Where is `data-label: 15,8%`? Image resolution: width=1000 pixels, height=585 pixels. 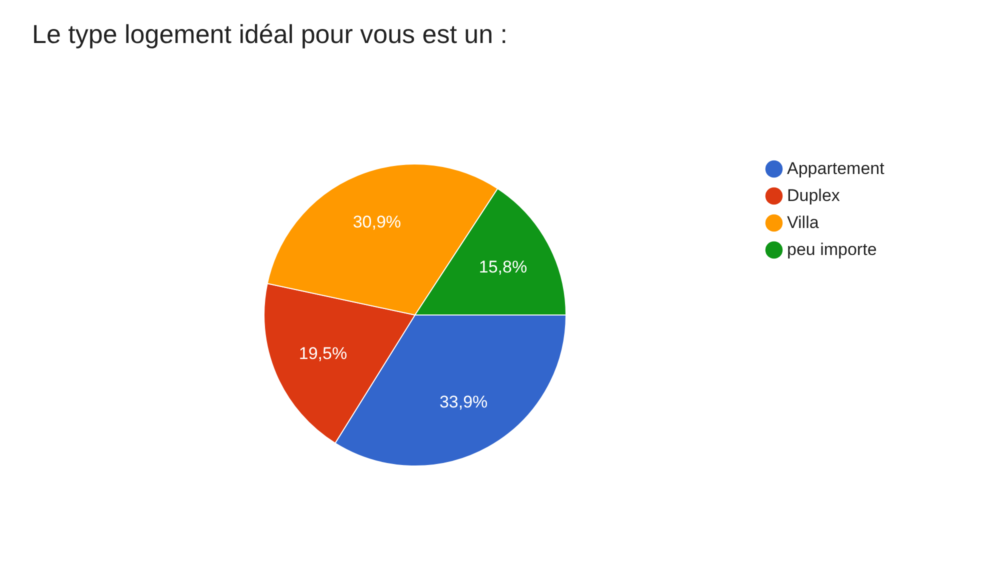
data-label: 15,8% is located at coordinates (503, 266).